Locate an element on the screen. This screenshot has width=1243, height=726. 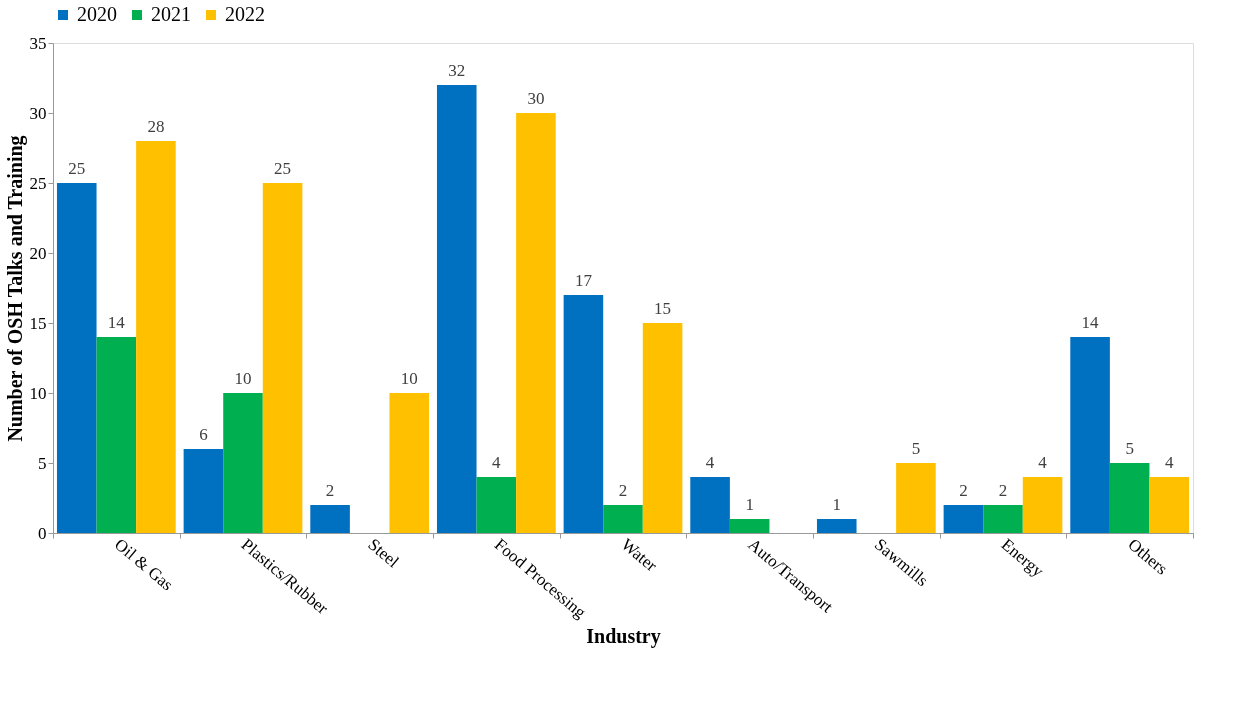
data-label: 28 is located at coordinates (156, 126).